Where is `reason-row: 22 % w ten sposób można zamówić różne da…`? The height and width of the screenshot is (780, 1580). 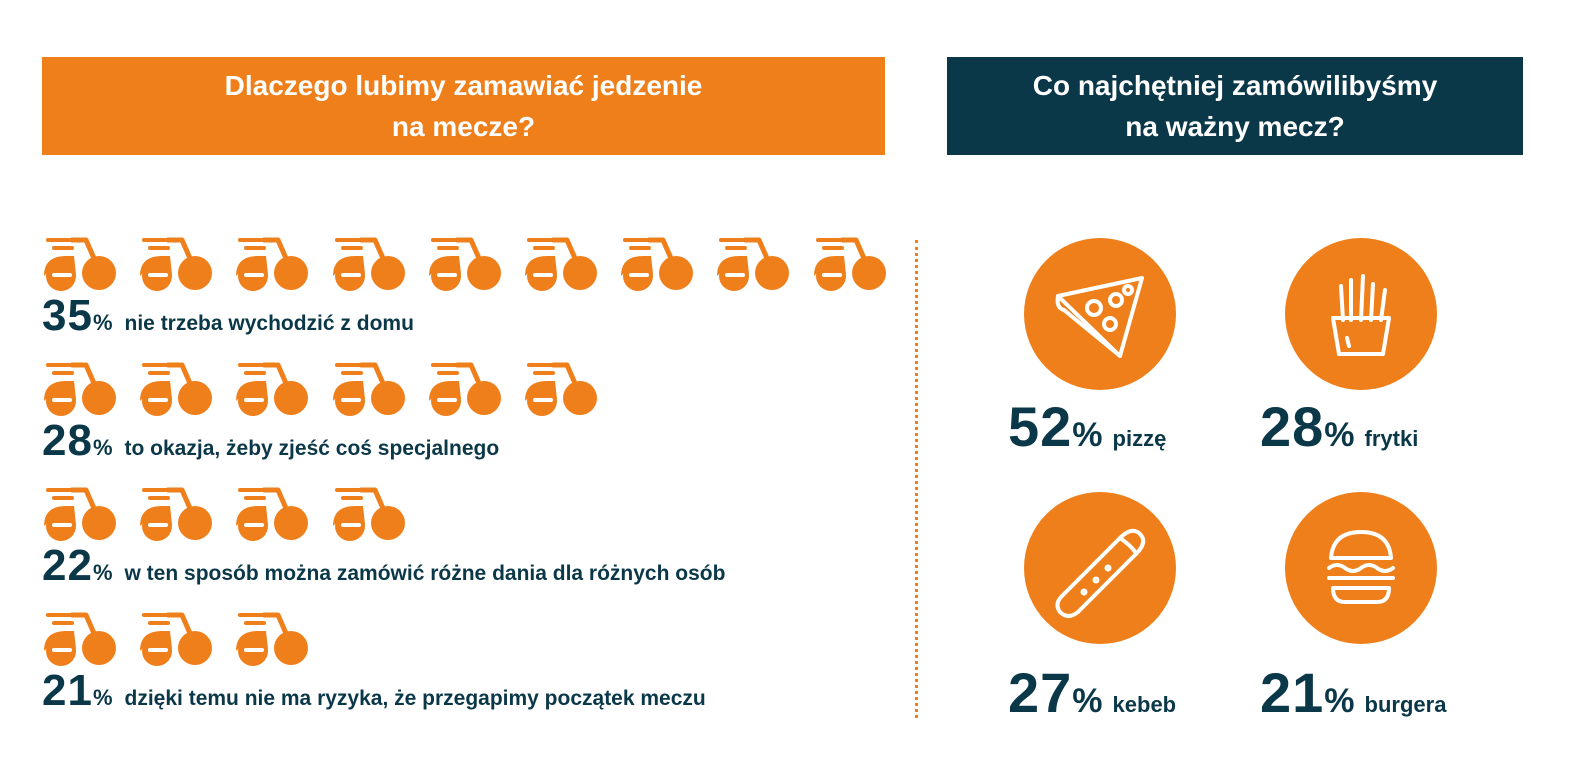
reason-row: 22 % w ten sposób można zamówić różne da… is located at coordinates (472, 538).